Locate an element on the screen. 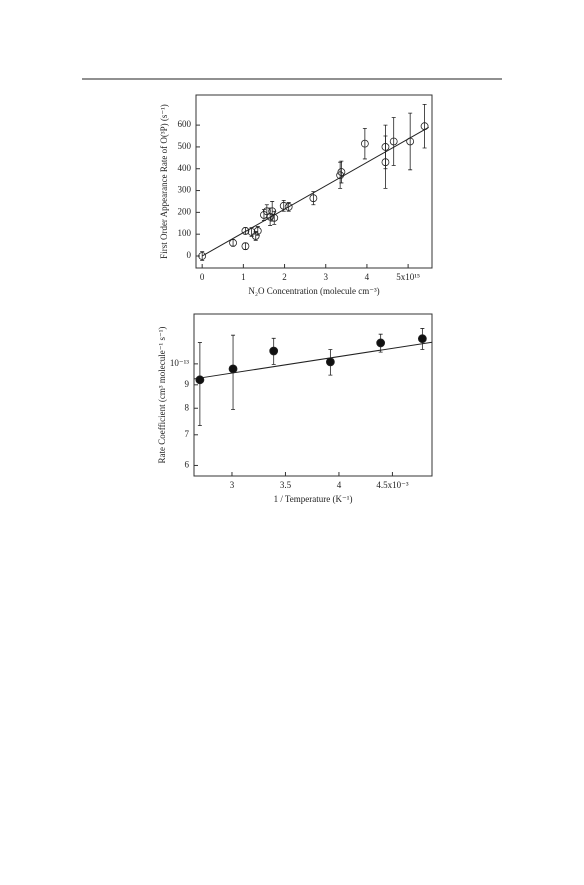 The width and height of the screenshot is (584, 885). y-tick-label: 600 is located at coordinates (185, 124).